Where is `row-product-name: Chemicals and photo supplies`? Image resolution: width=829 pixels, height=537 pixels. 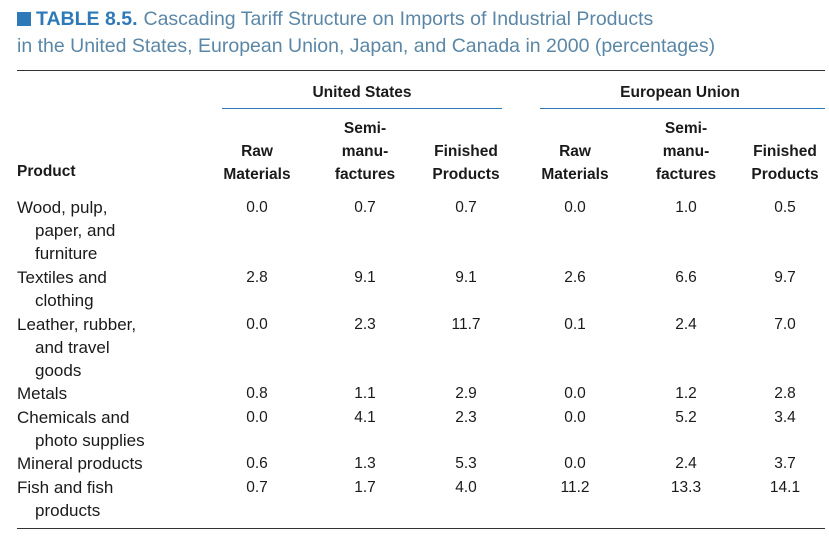
row-product-name: Chemicals and photo supplies is located at coordinates (81, 429).